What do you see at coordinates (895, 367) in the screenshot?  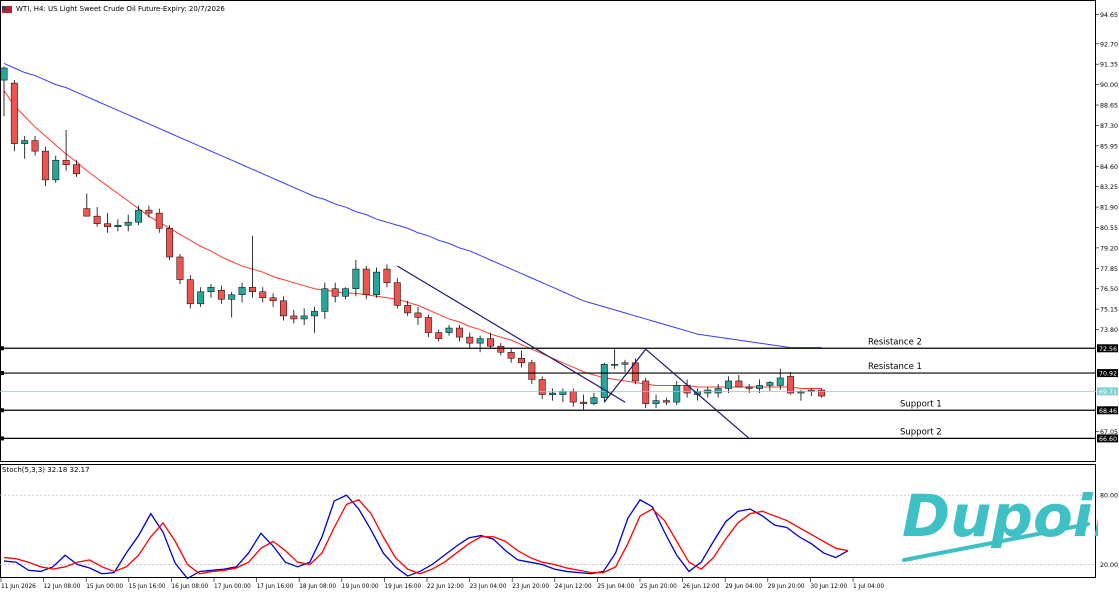 I see `level-label: Resistance 1` at bounding box center [895, 367].